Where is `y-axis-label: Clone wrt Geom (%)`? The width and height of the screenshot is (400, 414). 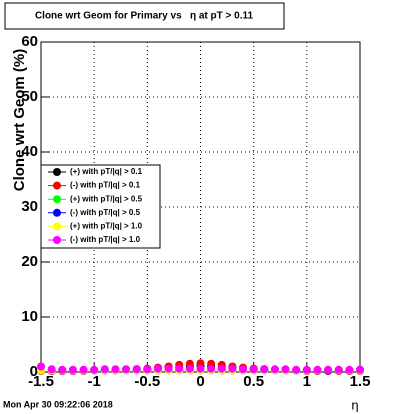 y-axis-label: Clone wrt Geom (%) is located at coordinates (19, 120).